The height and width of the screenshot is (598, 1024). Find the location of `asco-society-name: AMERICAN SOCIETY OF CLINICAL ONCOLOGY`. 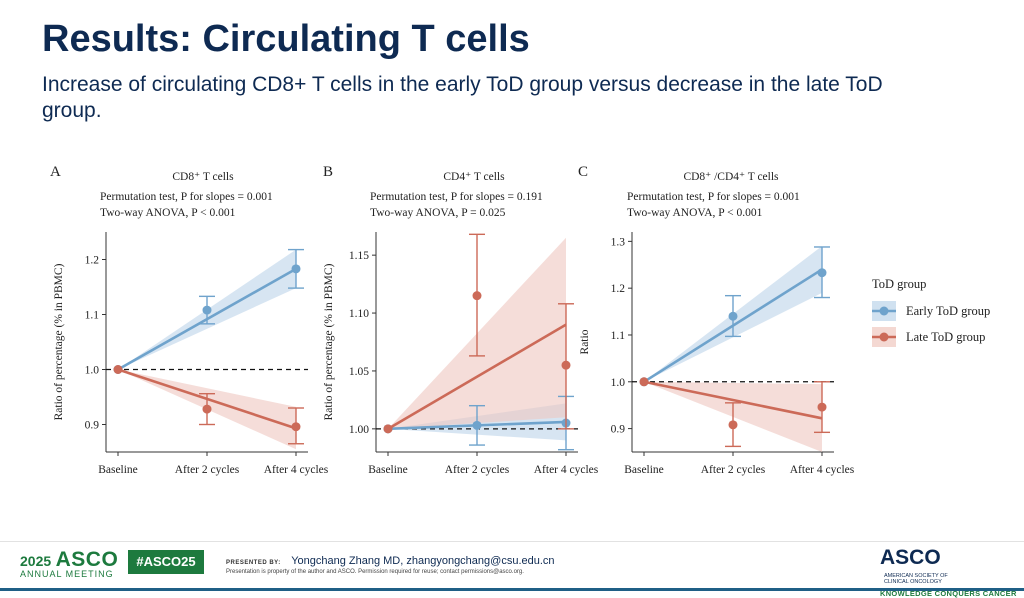

asco-society-name: AMERICAN SOCIETY OF CLINICAL ONCOLOGY is located at coordinates (916, 579).